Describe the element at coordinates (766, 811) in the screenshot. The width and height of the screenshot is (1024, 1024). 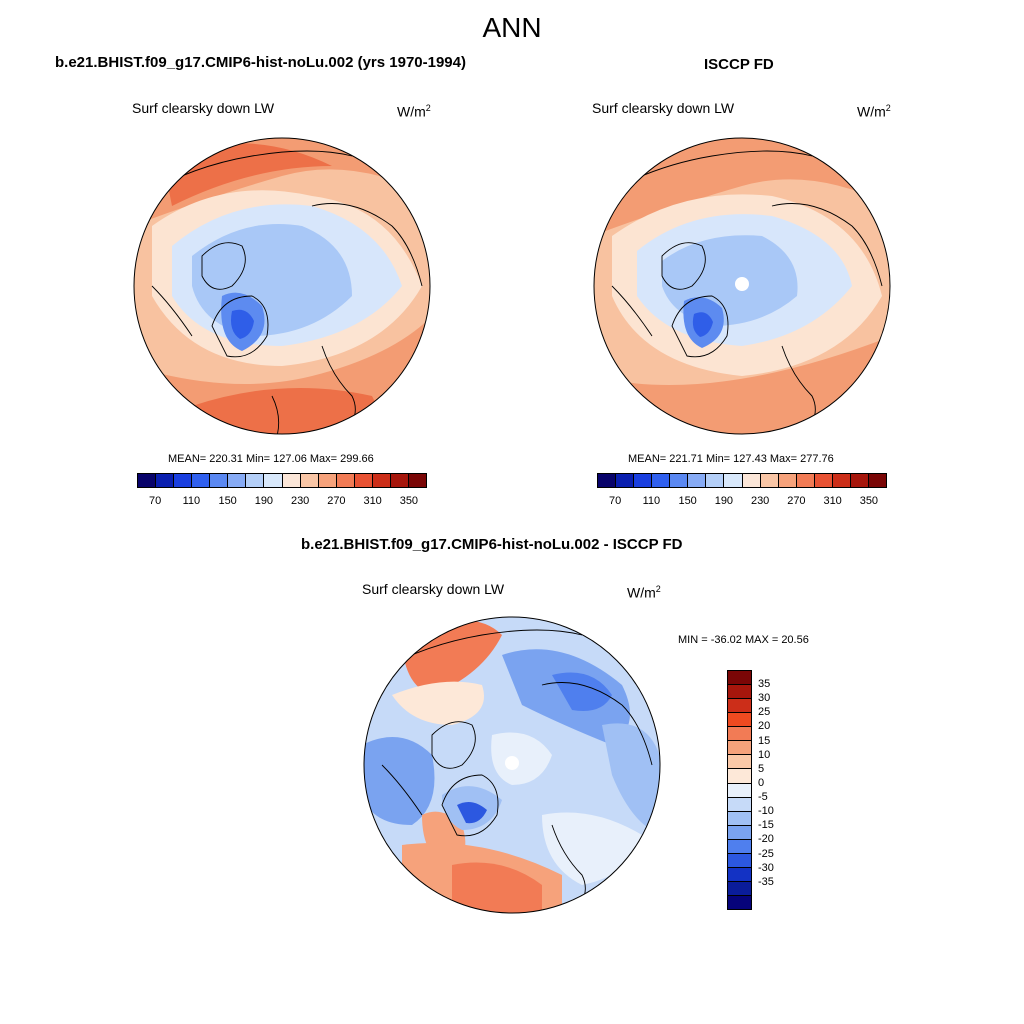
I see `colorbar-tick-label: -10` at that location.